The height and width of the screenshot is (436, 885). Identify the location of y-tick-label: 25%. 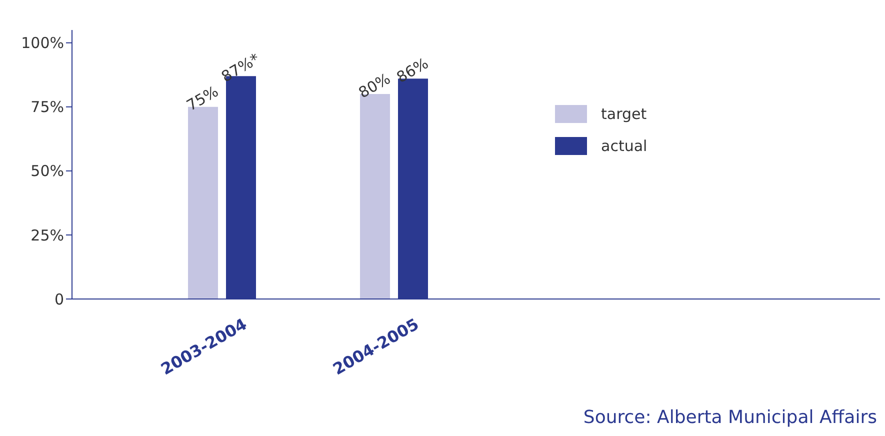
(47, 235).